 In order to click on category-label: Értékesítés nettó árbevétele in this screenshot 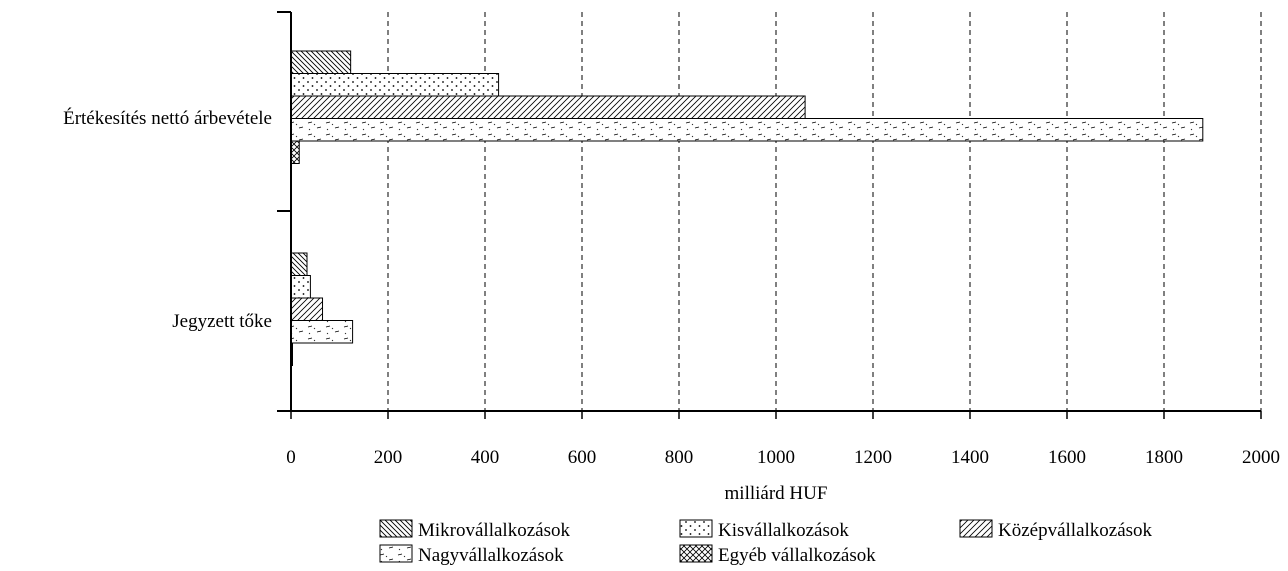, I will do `click(167, 118)`.